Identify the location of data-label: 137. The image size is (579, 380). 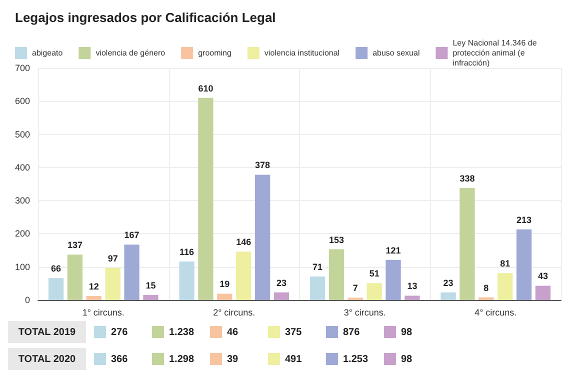
(74, 245).